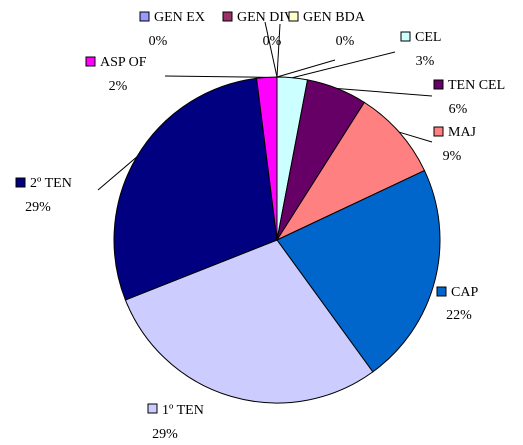  I want to click on slice-value-label: 22%, so click(459, 315).